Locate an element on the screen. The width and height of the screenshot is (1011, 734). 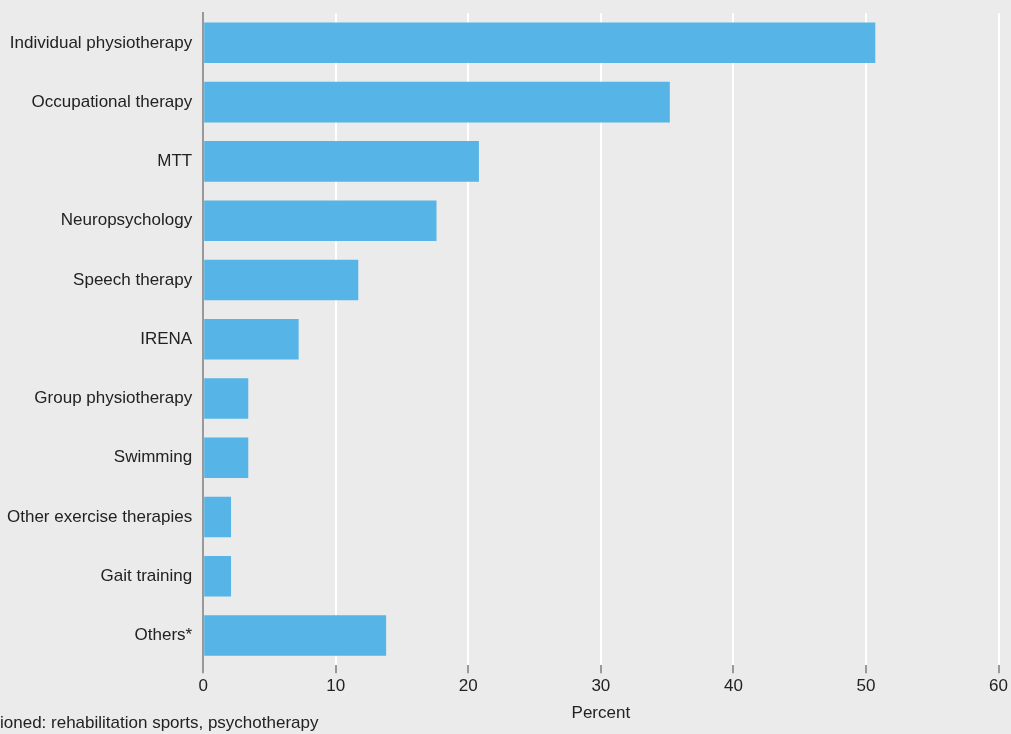
x-tick-label: 0 is located at coordinates (203, 686).